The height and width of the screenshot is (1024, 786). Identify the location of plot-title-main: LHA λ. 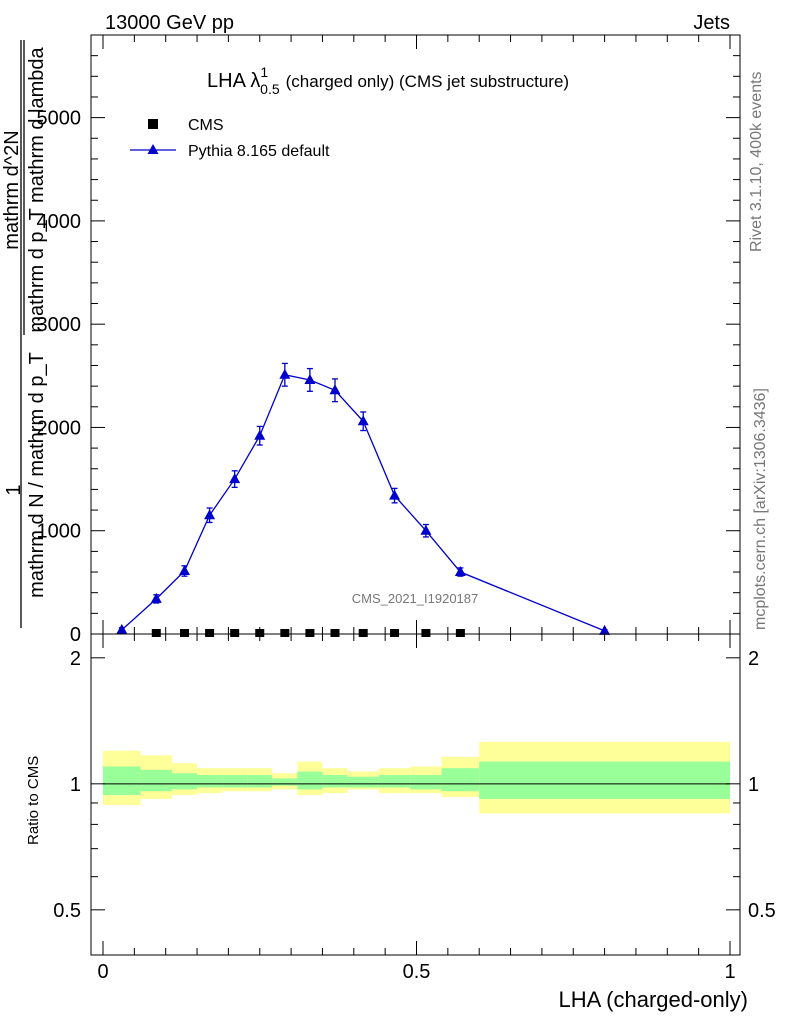
(233, 81).